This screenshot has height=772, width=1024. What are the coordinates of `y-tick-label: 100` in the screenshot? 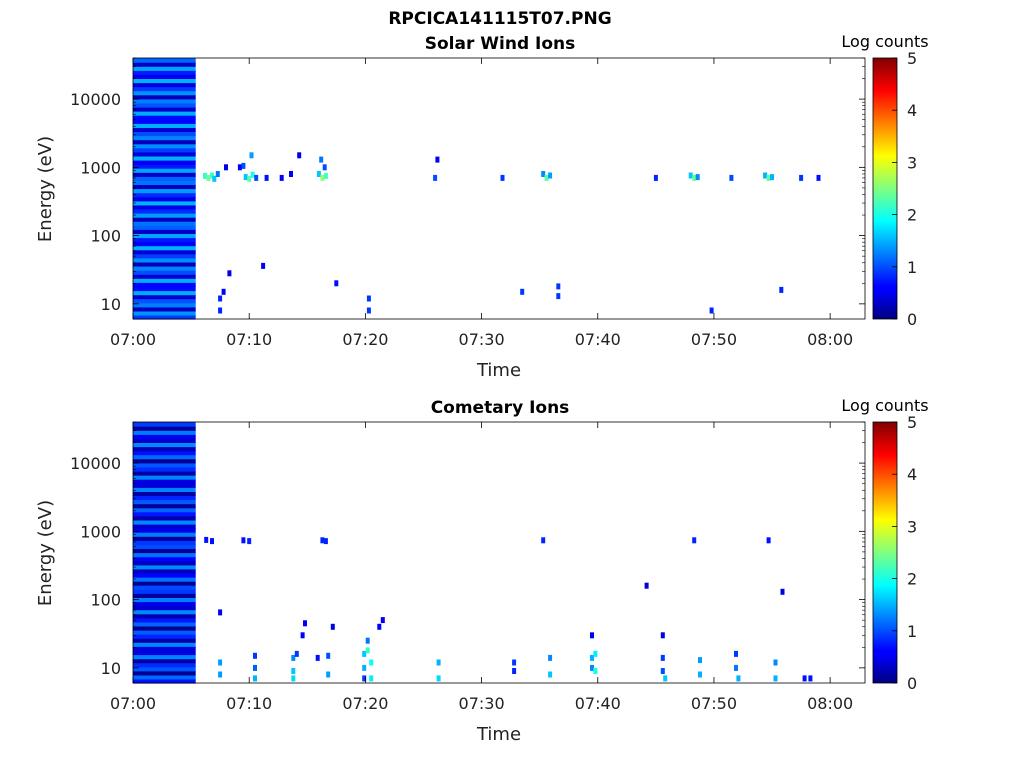 It's located at (105, 236).